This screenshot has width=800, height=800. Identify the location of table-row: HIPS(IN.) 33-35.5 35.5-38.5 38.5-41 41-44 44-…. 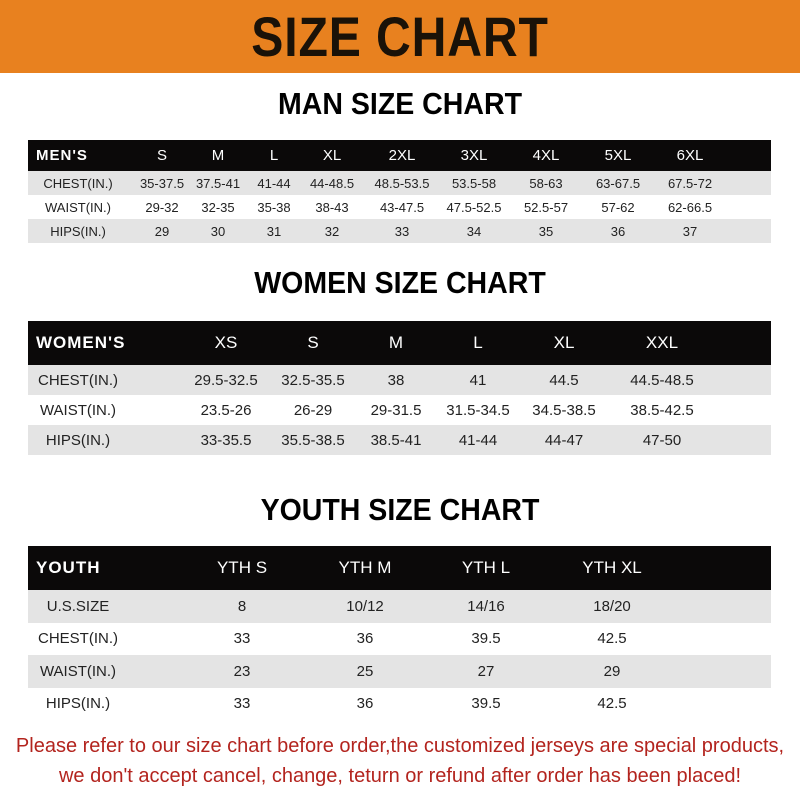
(399, 440).